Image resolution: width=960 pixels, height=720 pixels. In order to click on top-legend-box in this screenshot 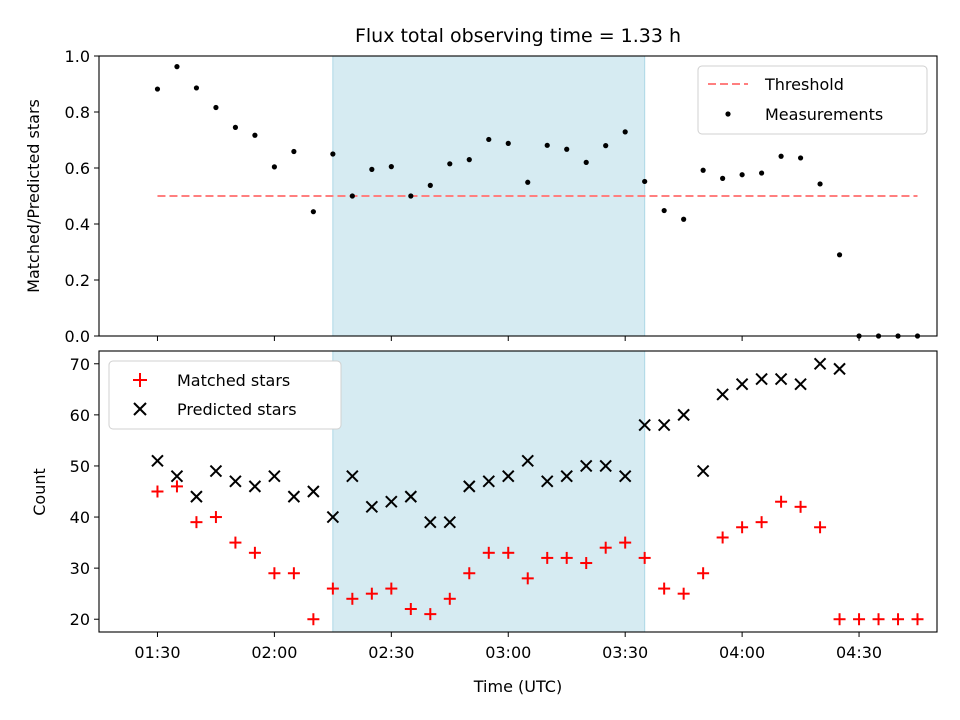, I will do `click(812, 100)`.